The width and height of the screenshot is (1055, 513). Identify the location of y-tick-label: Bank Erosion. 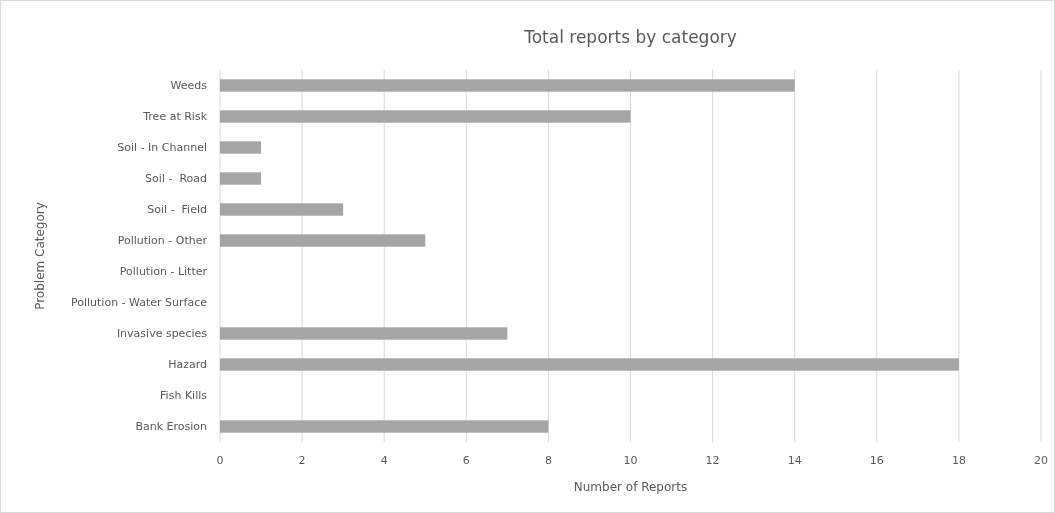
(171, 427).